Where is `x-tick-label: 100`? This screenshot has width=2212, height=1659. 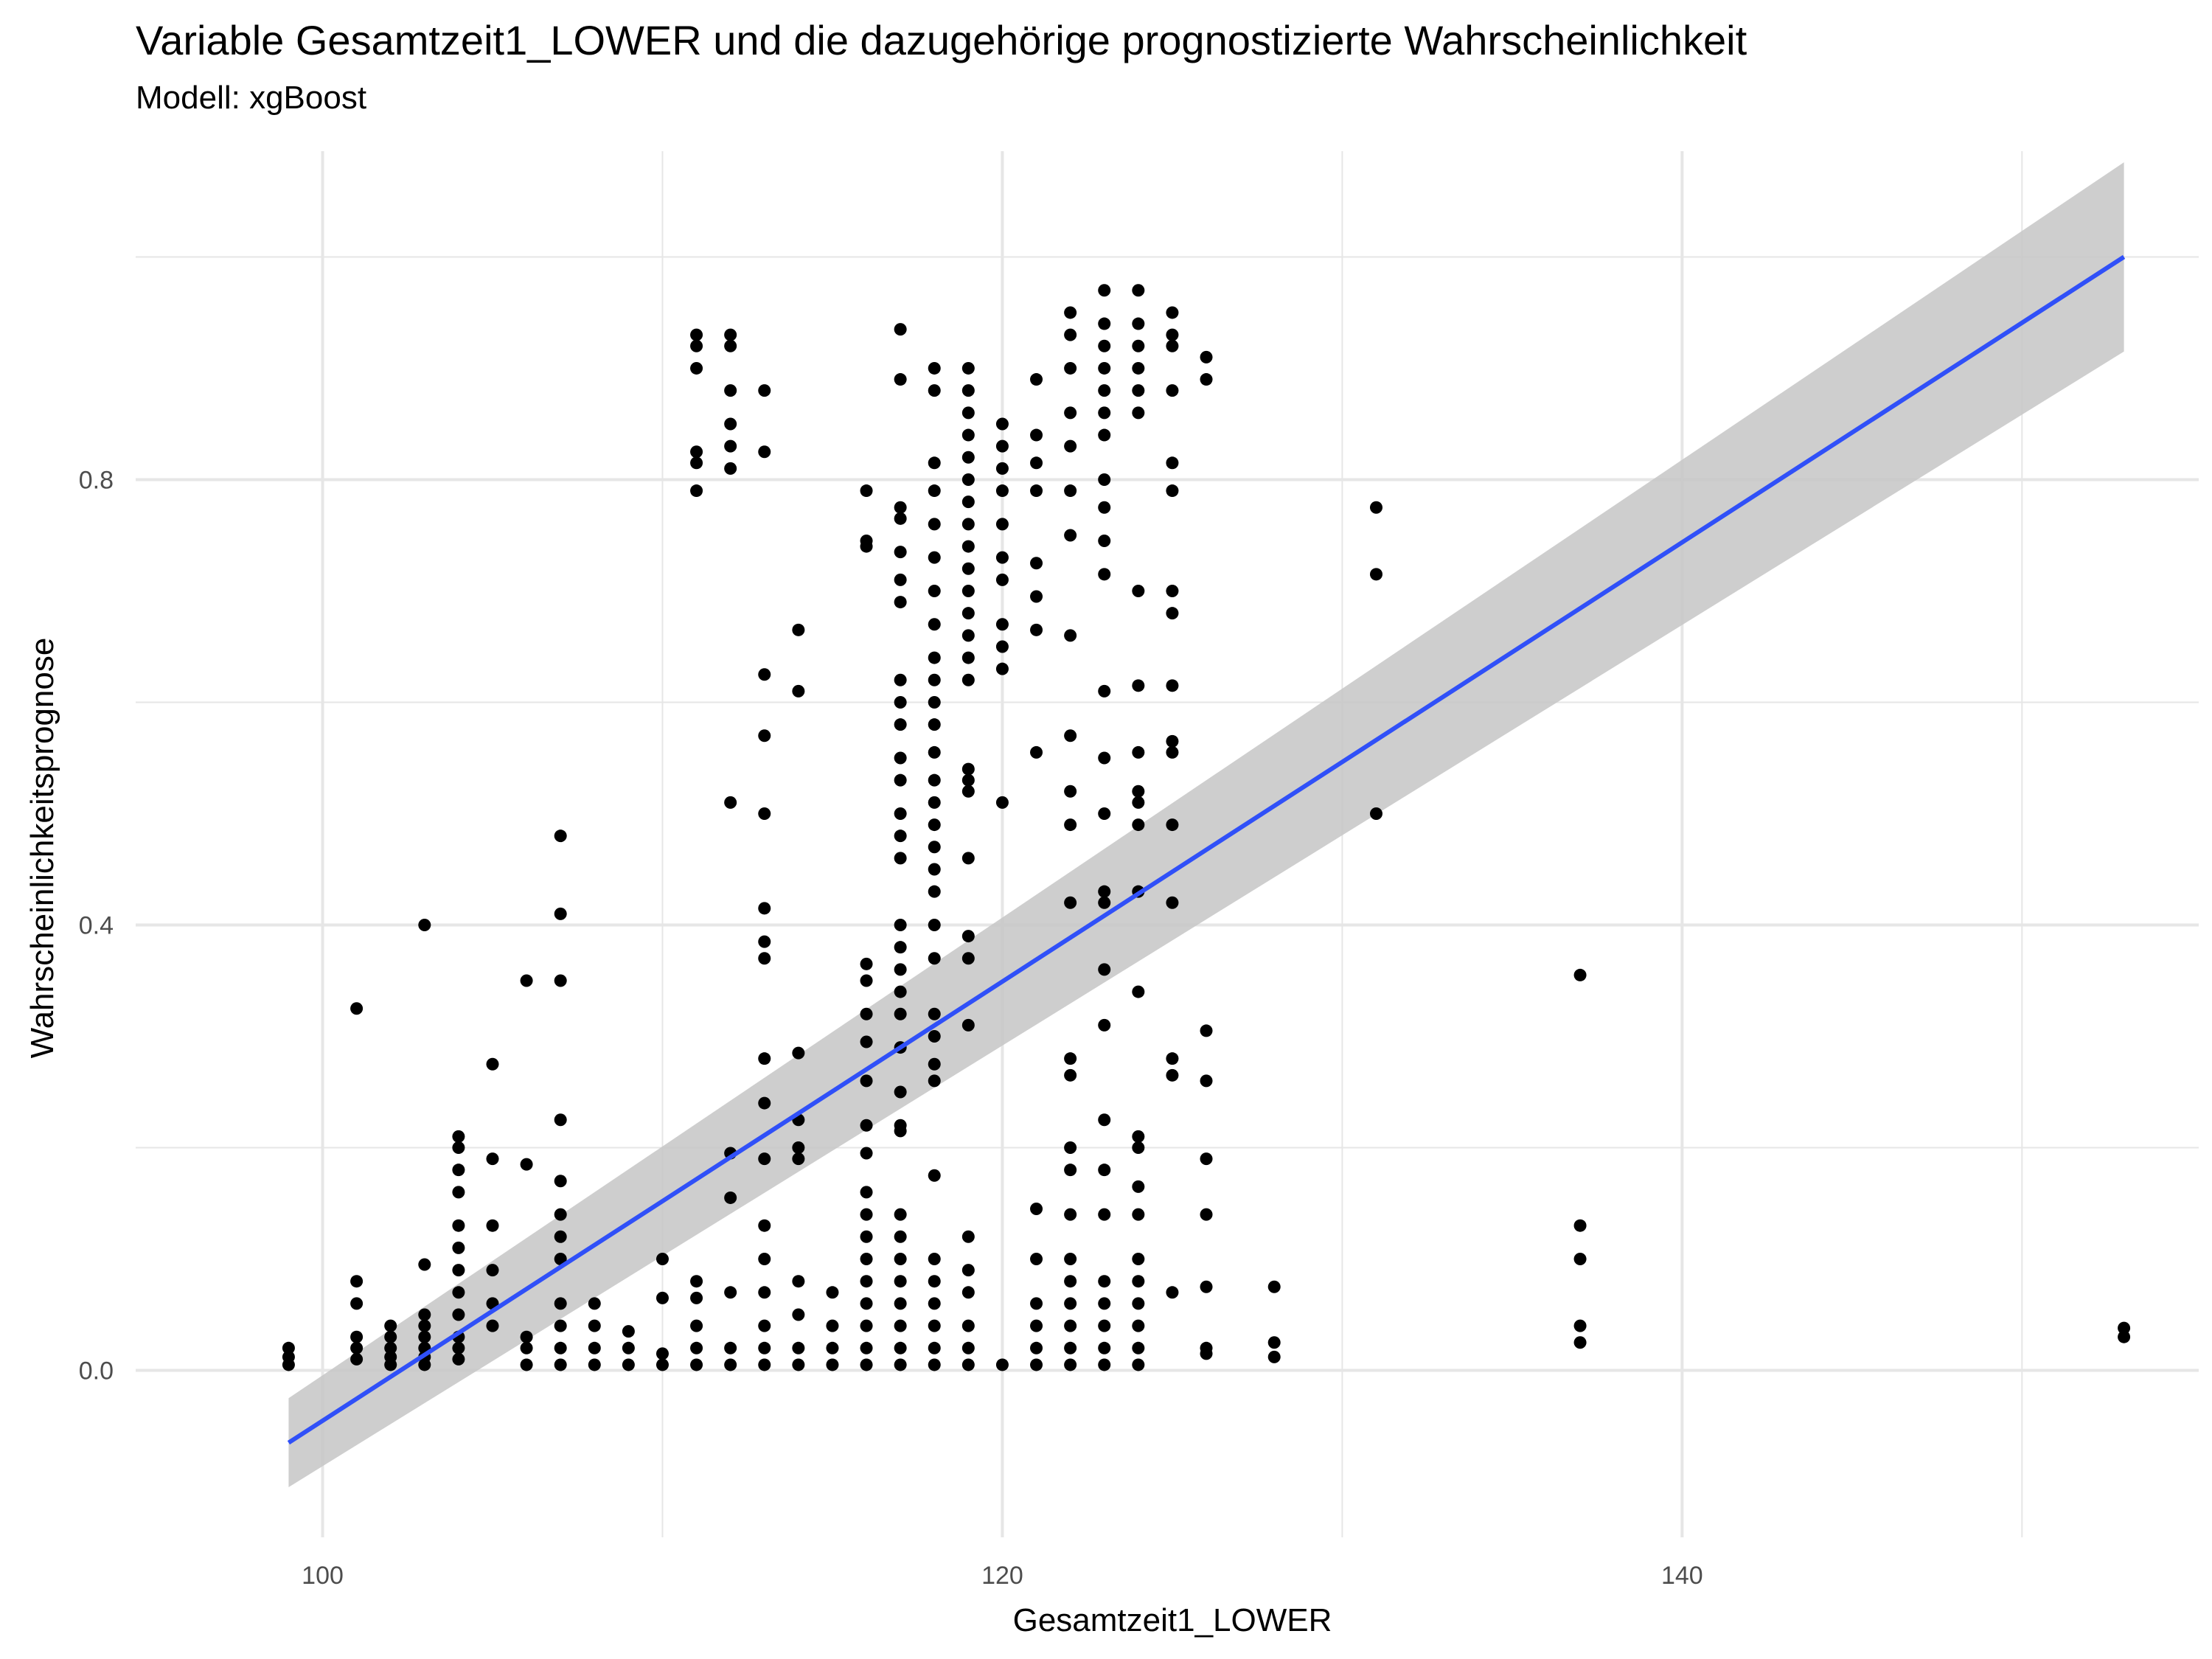 x-tick-label: 100 is located at coordinates (323, 1576).